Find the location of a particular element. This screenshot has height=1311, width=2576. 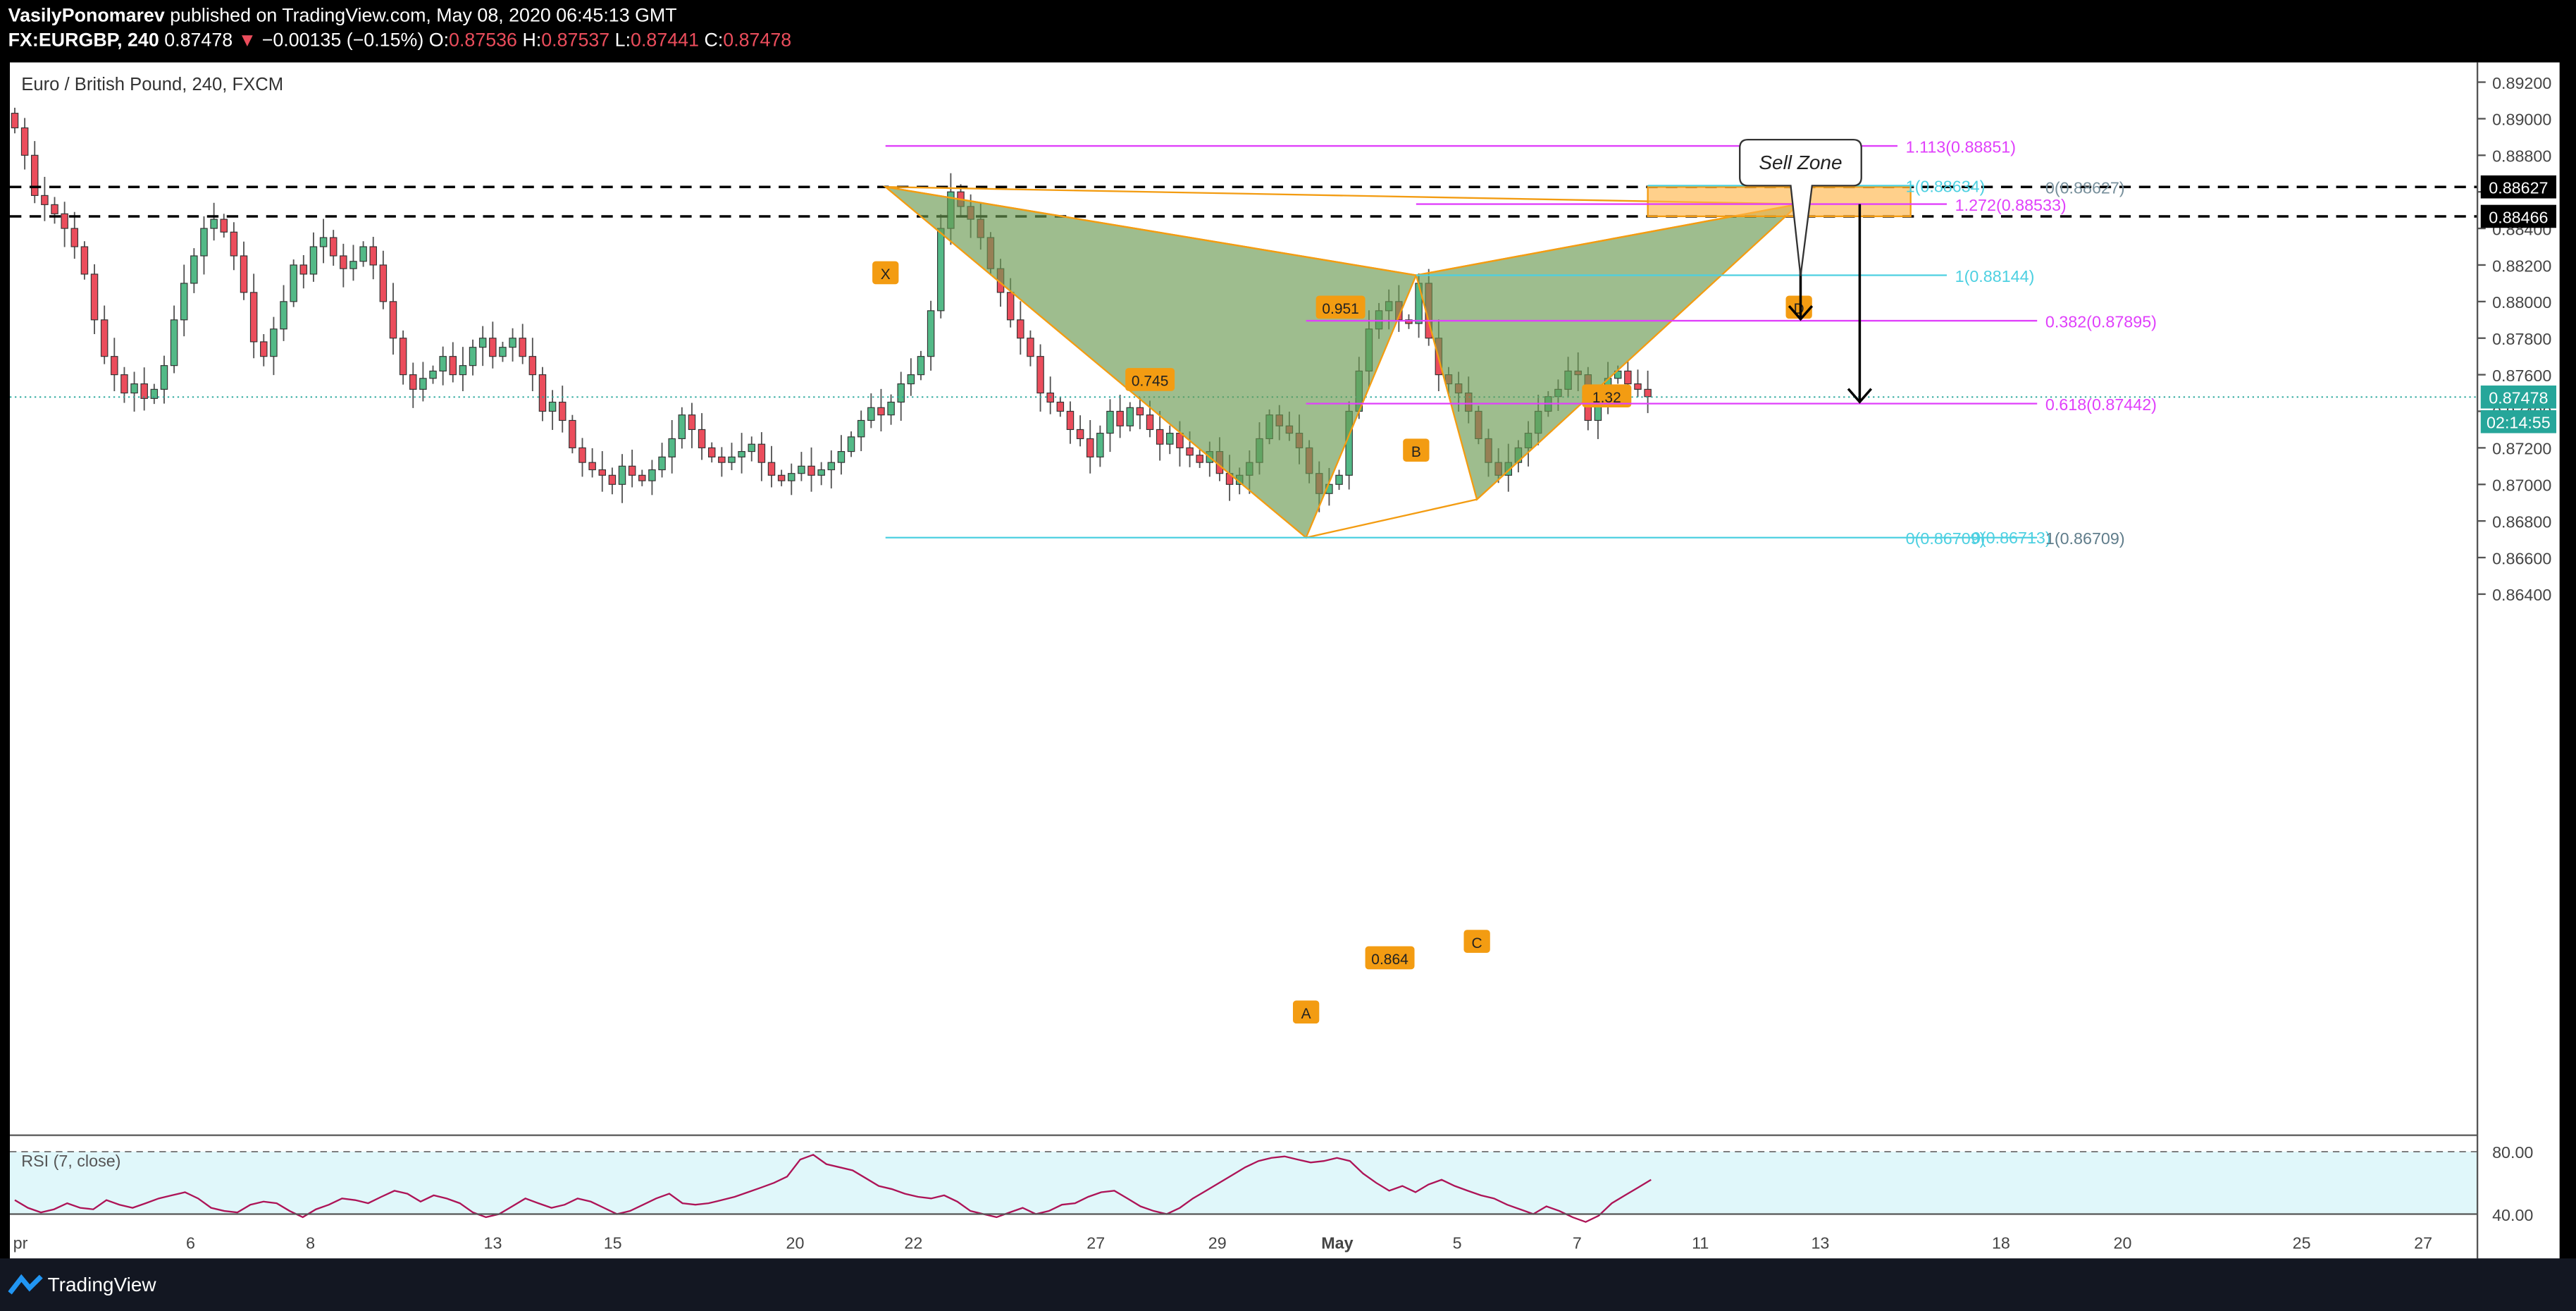

arrow-head-down-icon is located at coordinates (1860, 396).